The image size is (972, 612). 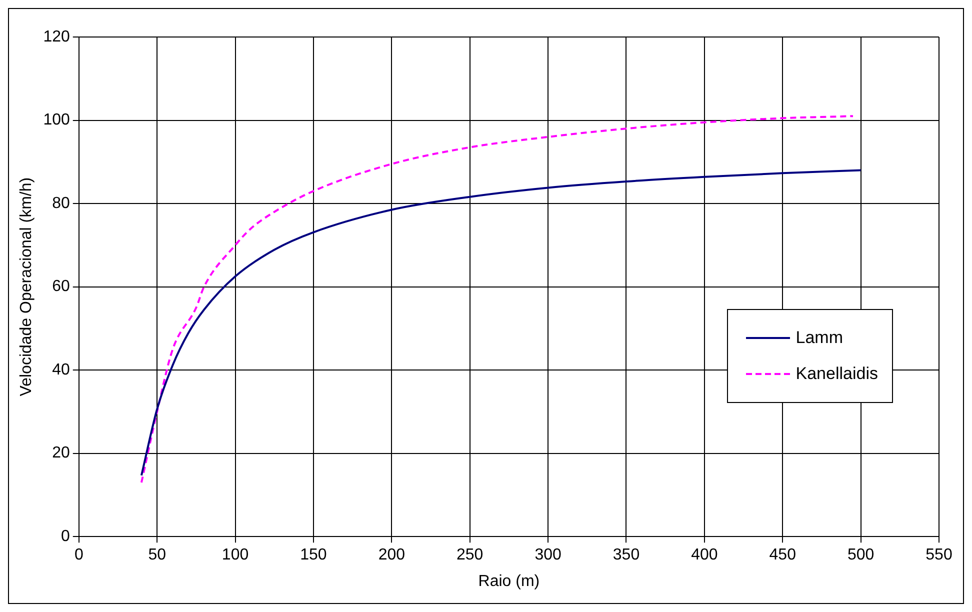 What do you see at coordinates (819, 338) in the screenshot?
I see `legend-label: Lamm` at bounding box center [819, 338].